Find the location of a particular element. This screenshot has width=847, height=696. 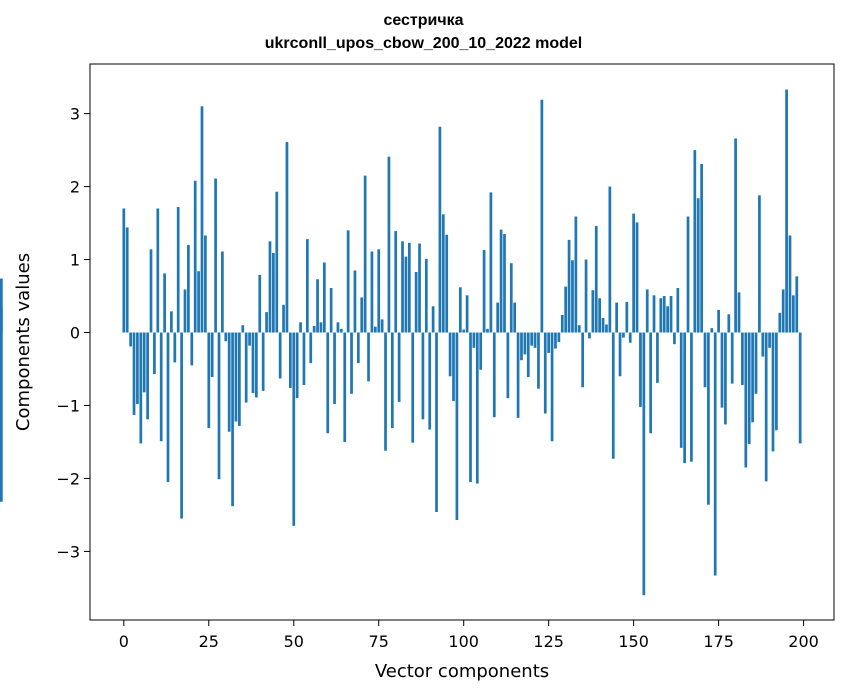

y-tick-label: 0 is located at coordinates (75, 333).